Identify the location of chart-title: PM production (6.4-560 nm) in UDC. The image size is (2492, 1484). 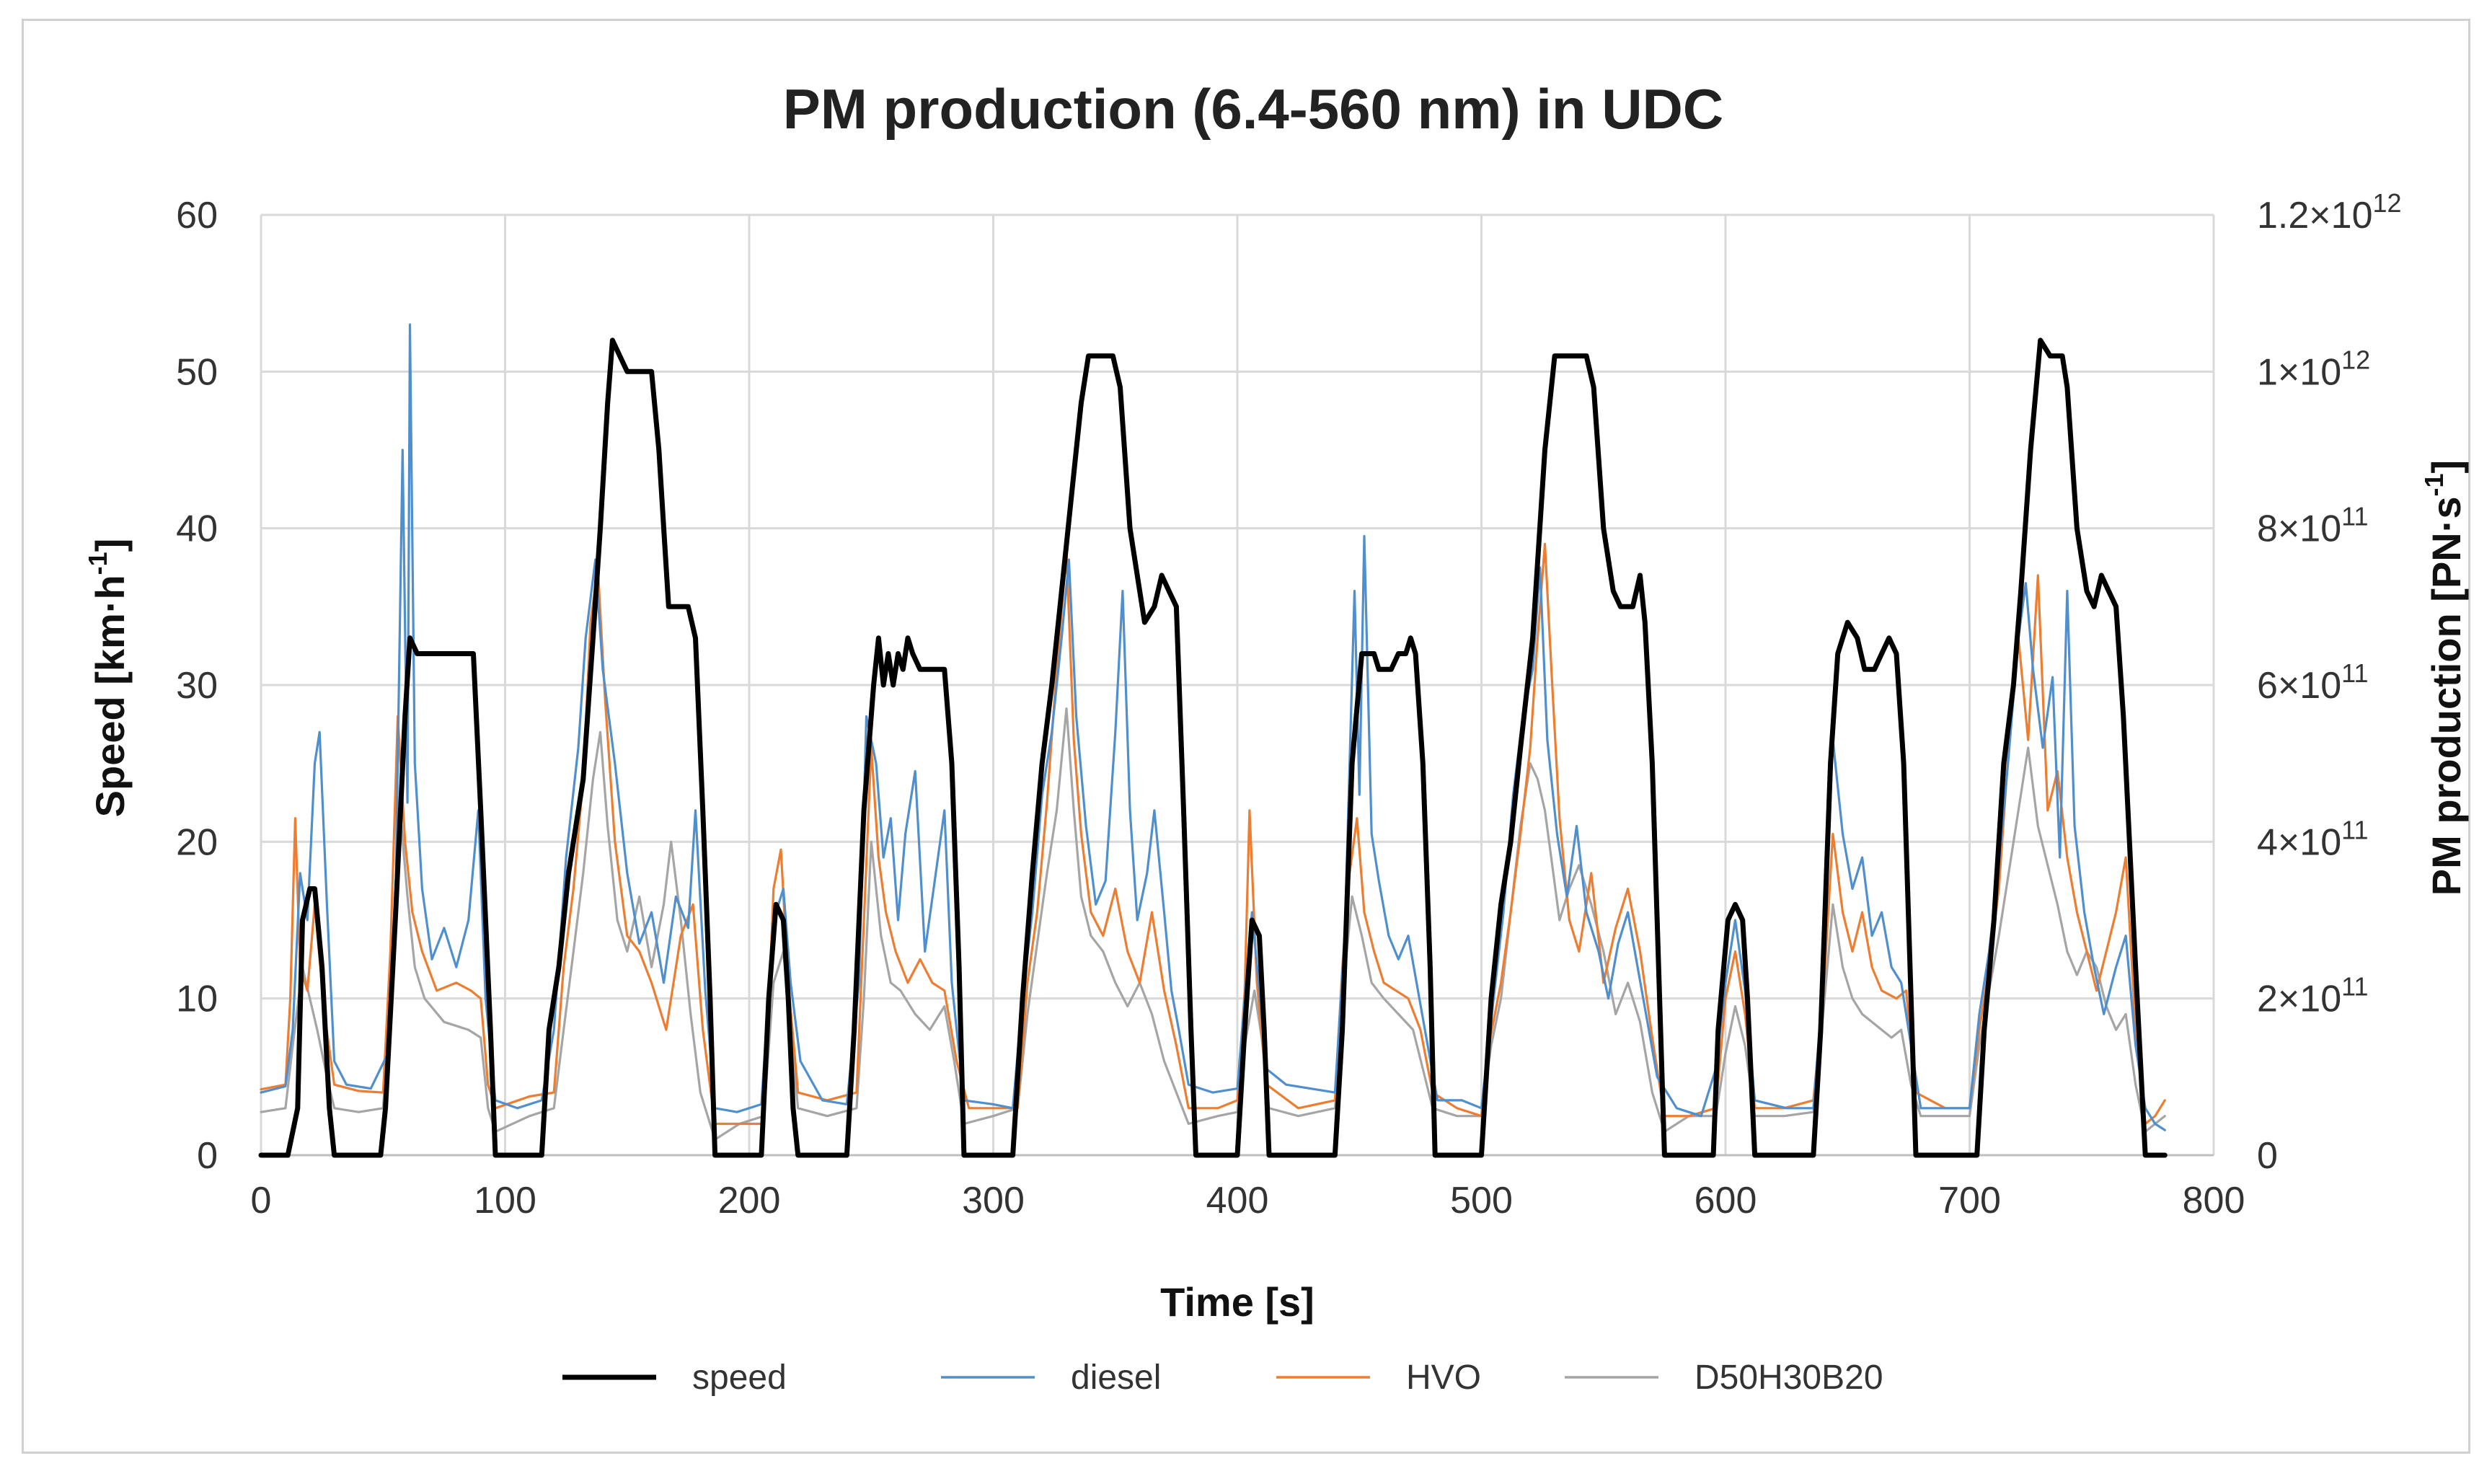
(1253, 109).